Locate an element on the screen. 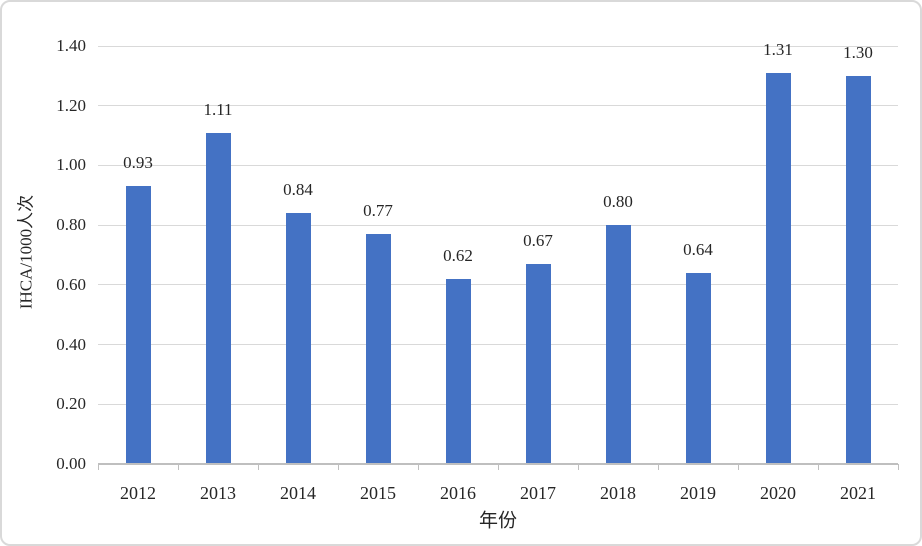 This screenshot has width=922, height=546. data-label-2020: 1.31 is located at coordinates (778, 49).